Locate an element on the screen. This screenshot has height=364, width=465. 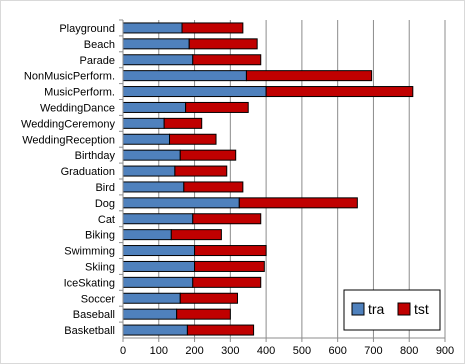
x-tick-label: 400 is located at coordinates (266, 351).